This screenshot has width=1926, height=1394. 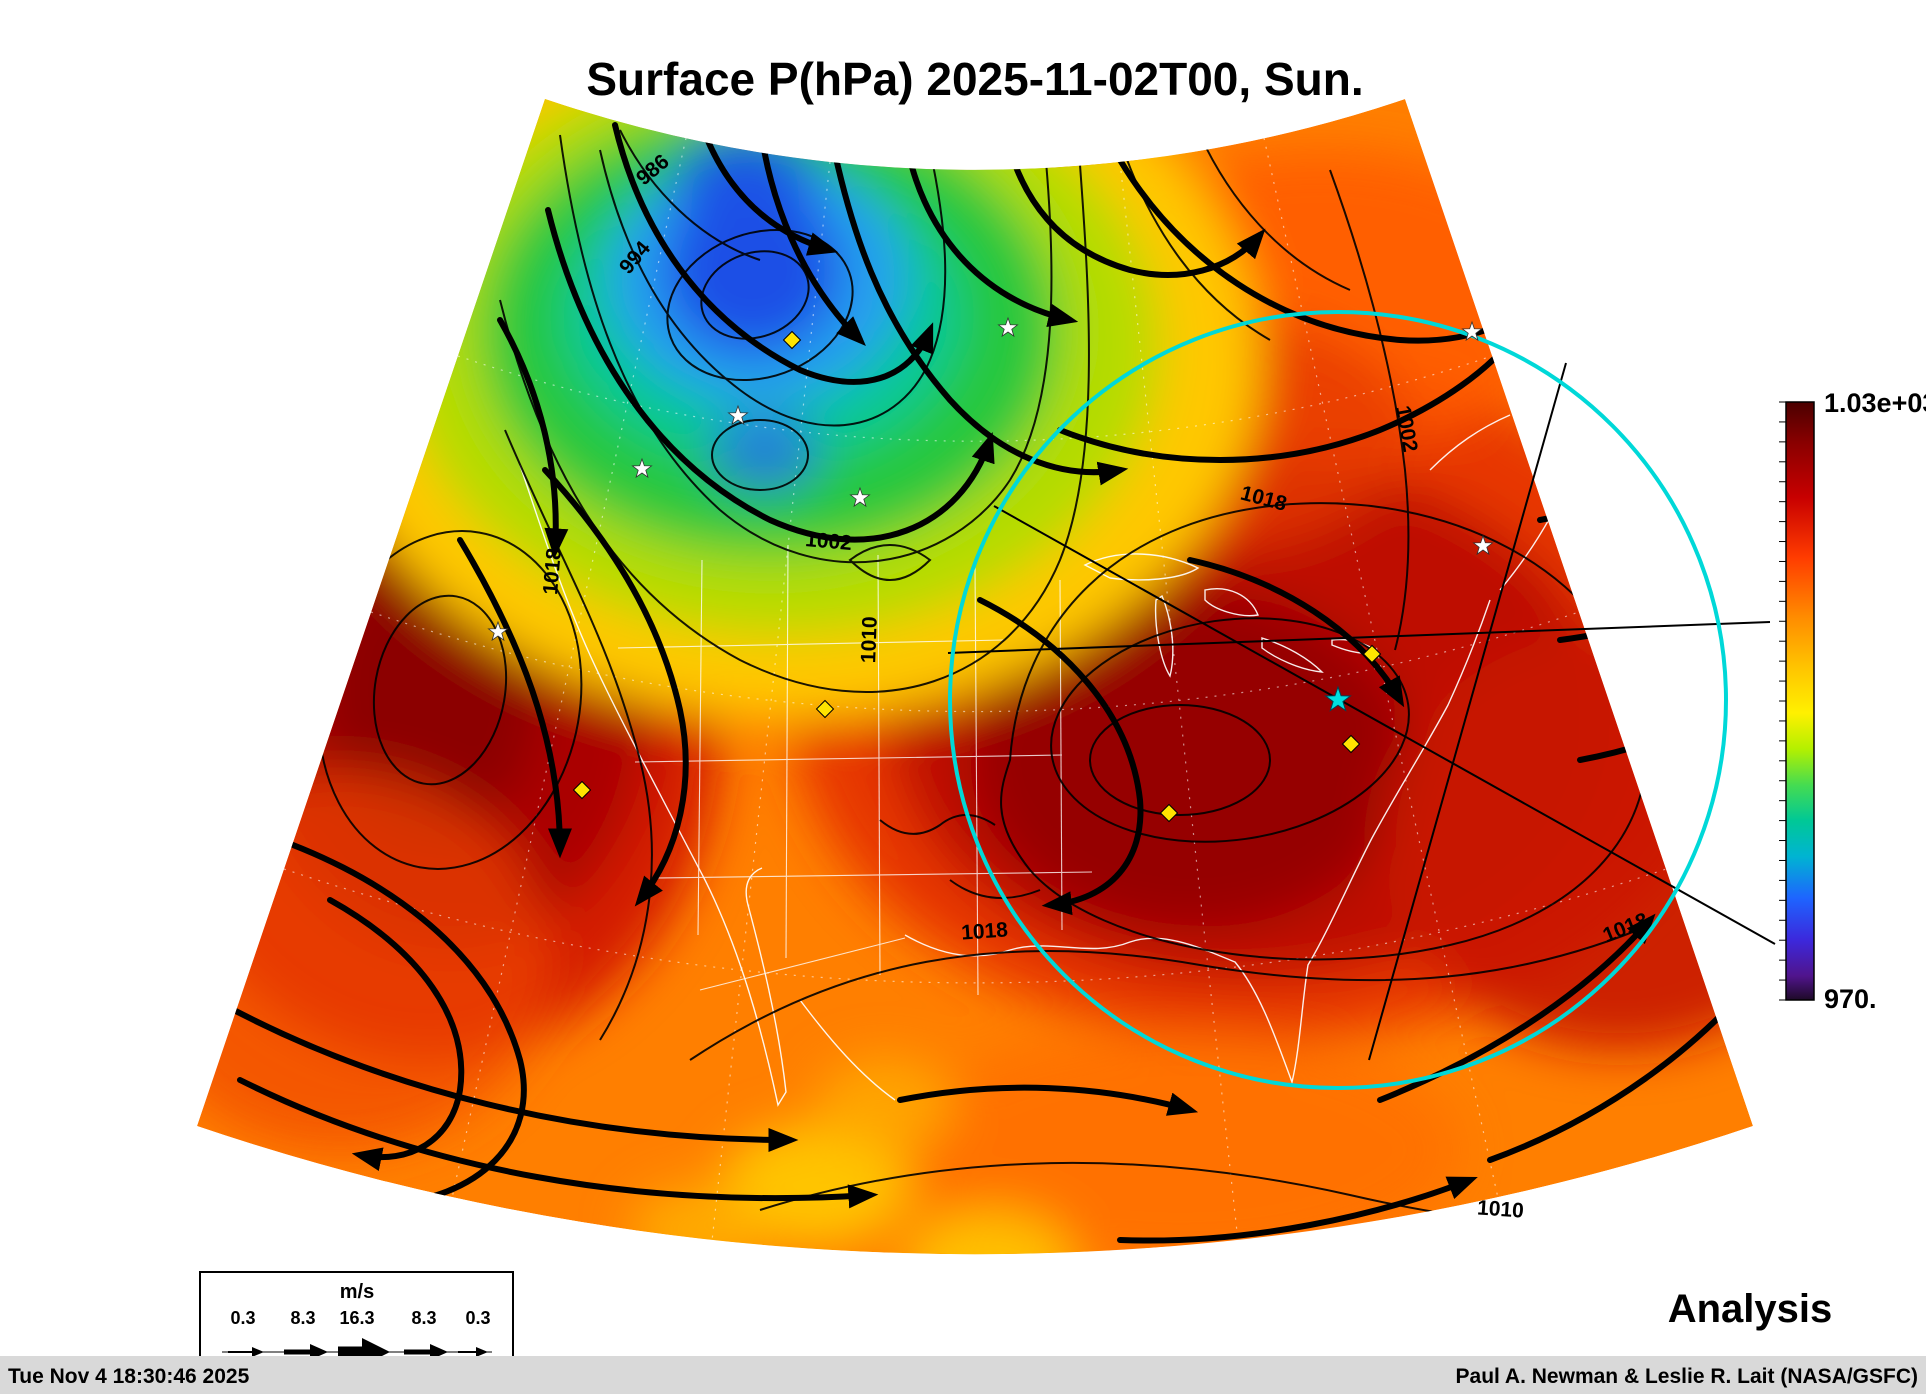 I want to click on colorbar-gradient, so click(x=1800, y=701).